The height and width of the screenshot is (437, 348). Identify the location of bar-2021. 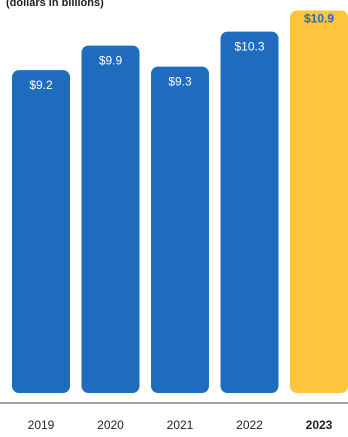
(180, 229).